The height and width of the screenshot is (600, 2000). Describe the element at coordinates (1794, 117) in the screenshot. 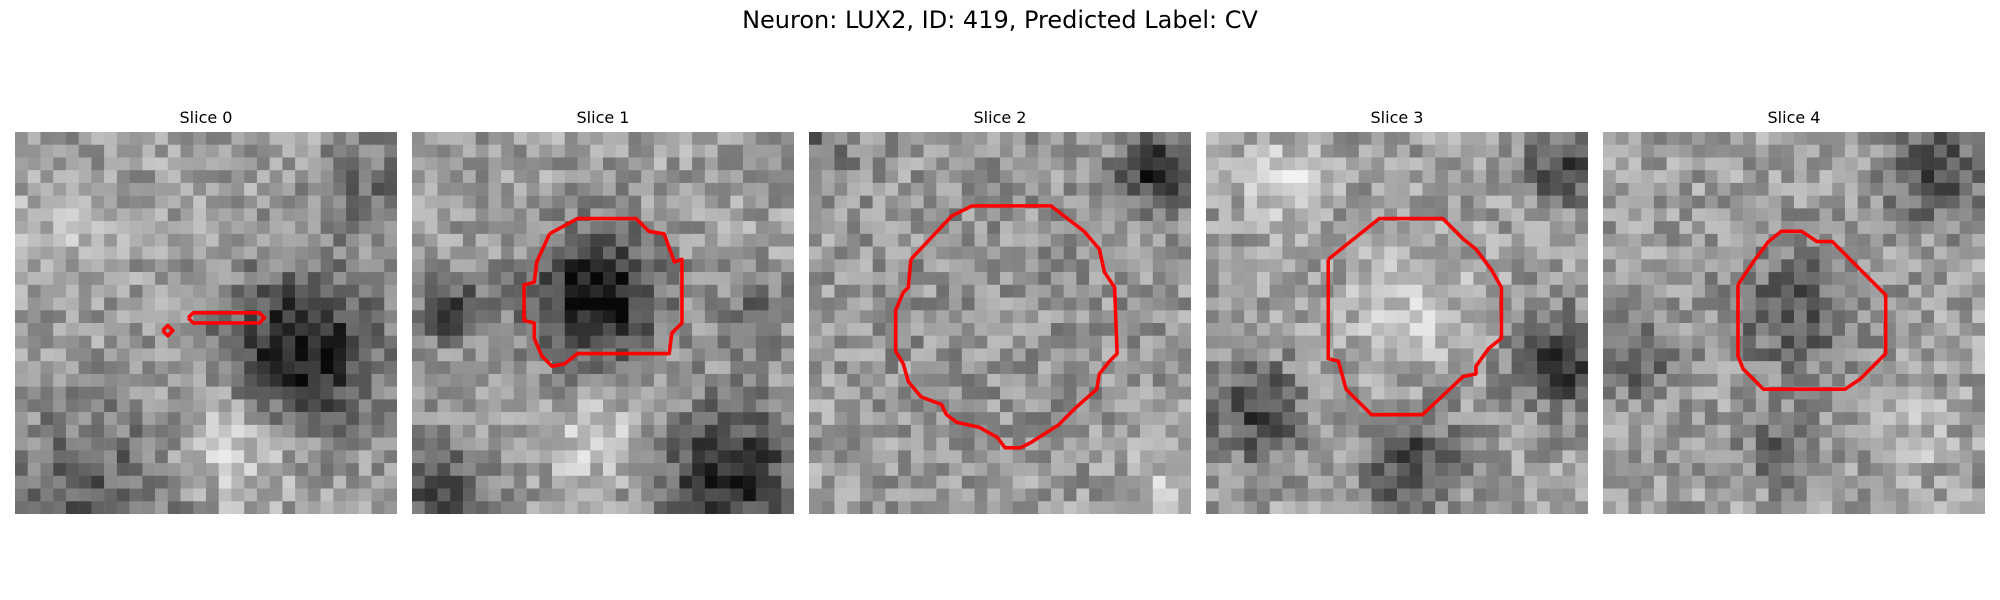

I see `slice-title-4: Slice 4` at that location.